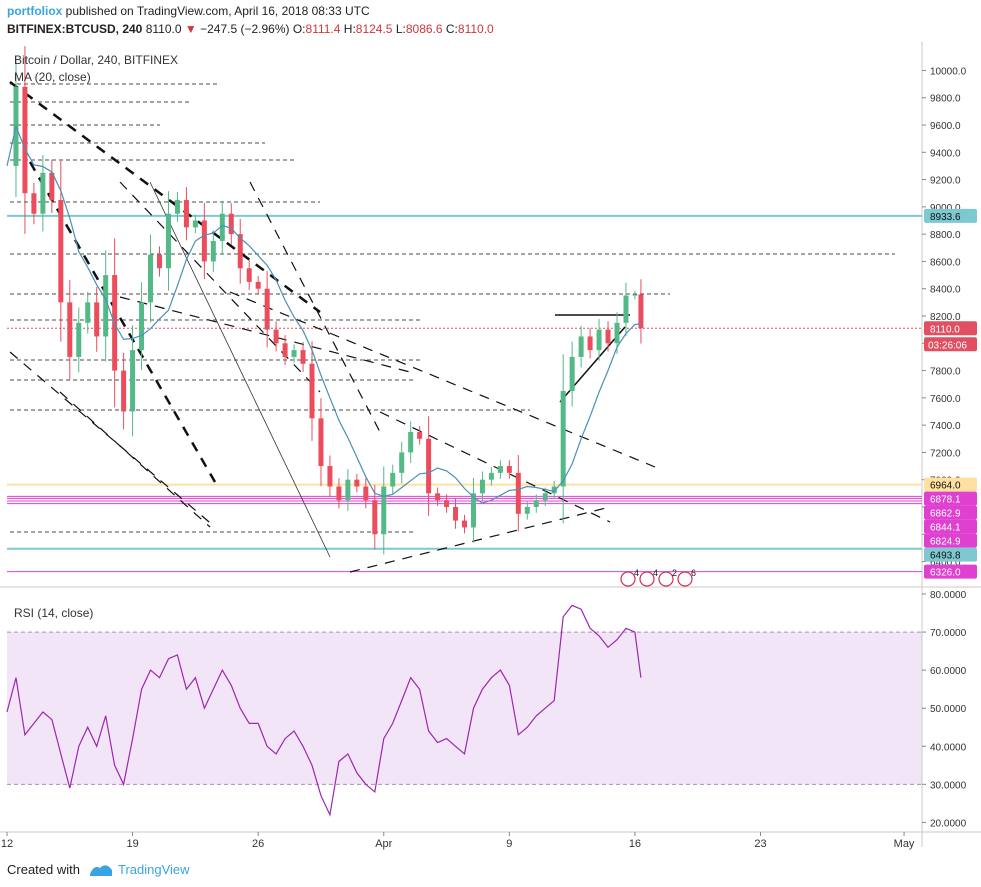 The image size is (981, 887). What do you see at coordinates (945, 399) in the screenshot?
I see `price-tick-label: 7600.0` at bounding box center [945, 399].